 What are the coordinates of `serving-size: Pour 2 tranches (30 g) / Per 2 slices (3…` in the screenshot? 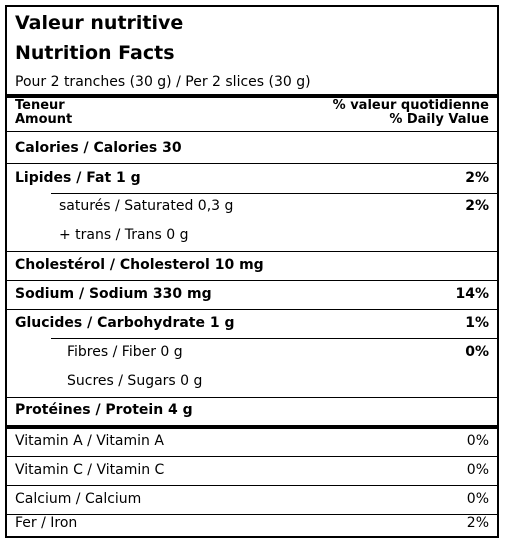 It's located at (163, 82).